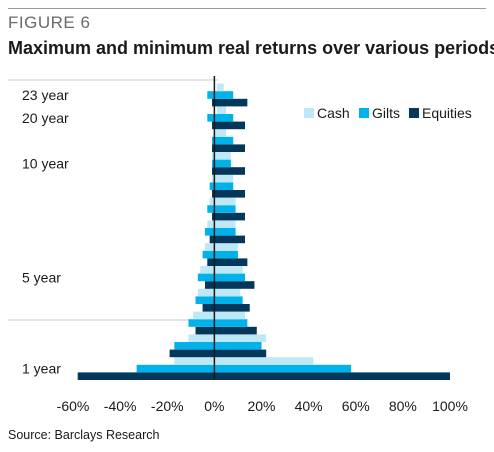 The width and height of the screenshot is (494, 452). What do you see at coordinates (221, 247) in the screenshot?
I see `bar-cash-6-year` at bounding box center [221, 247].